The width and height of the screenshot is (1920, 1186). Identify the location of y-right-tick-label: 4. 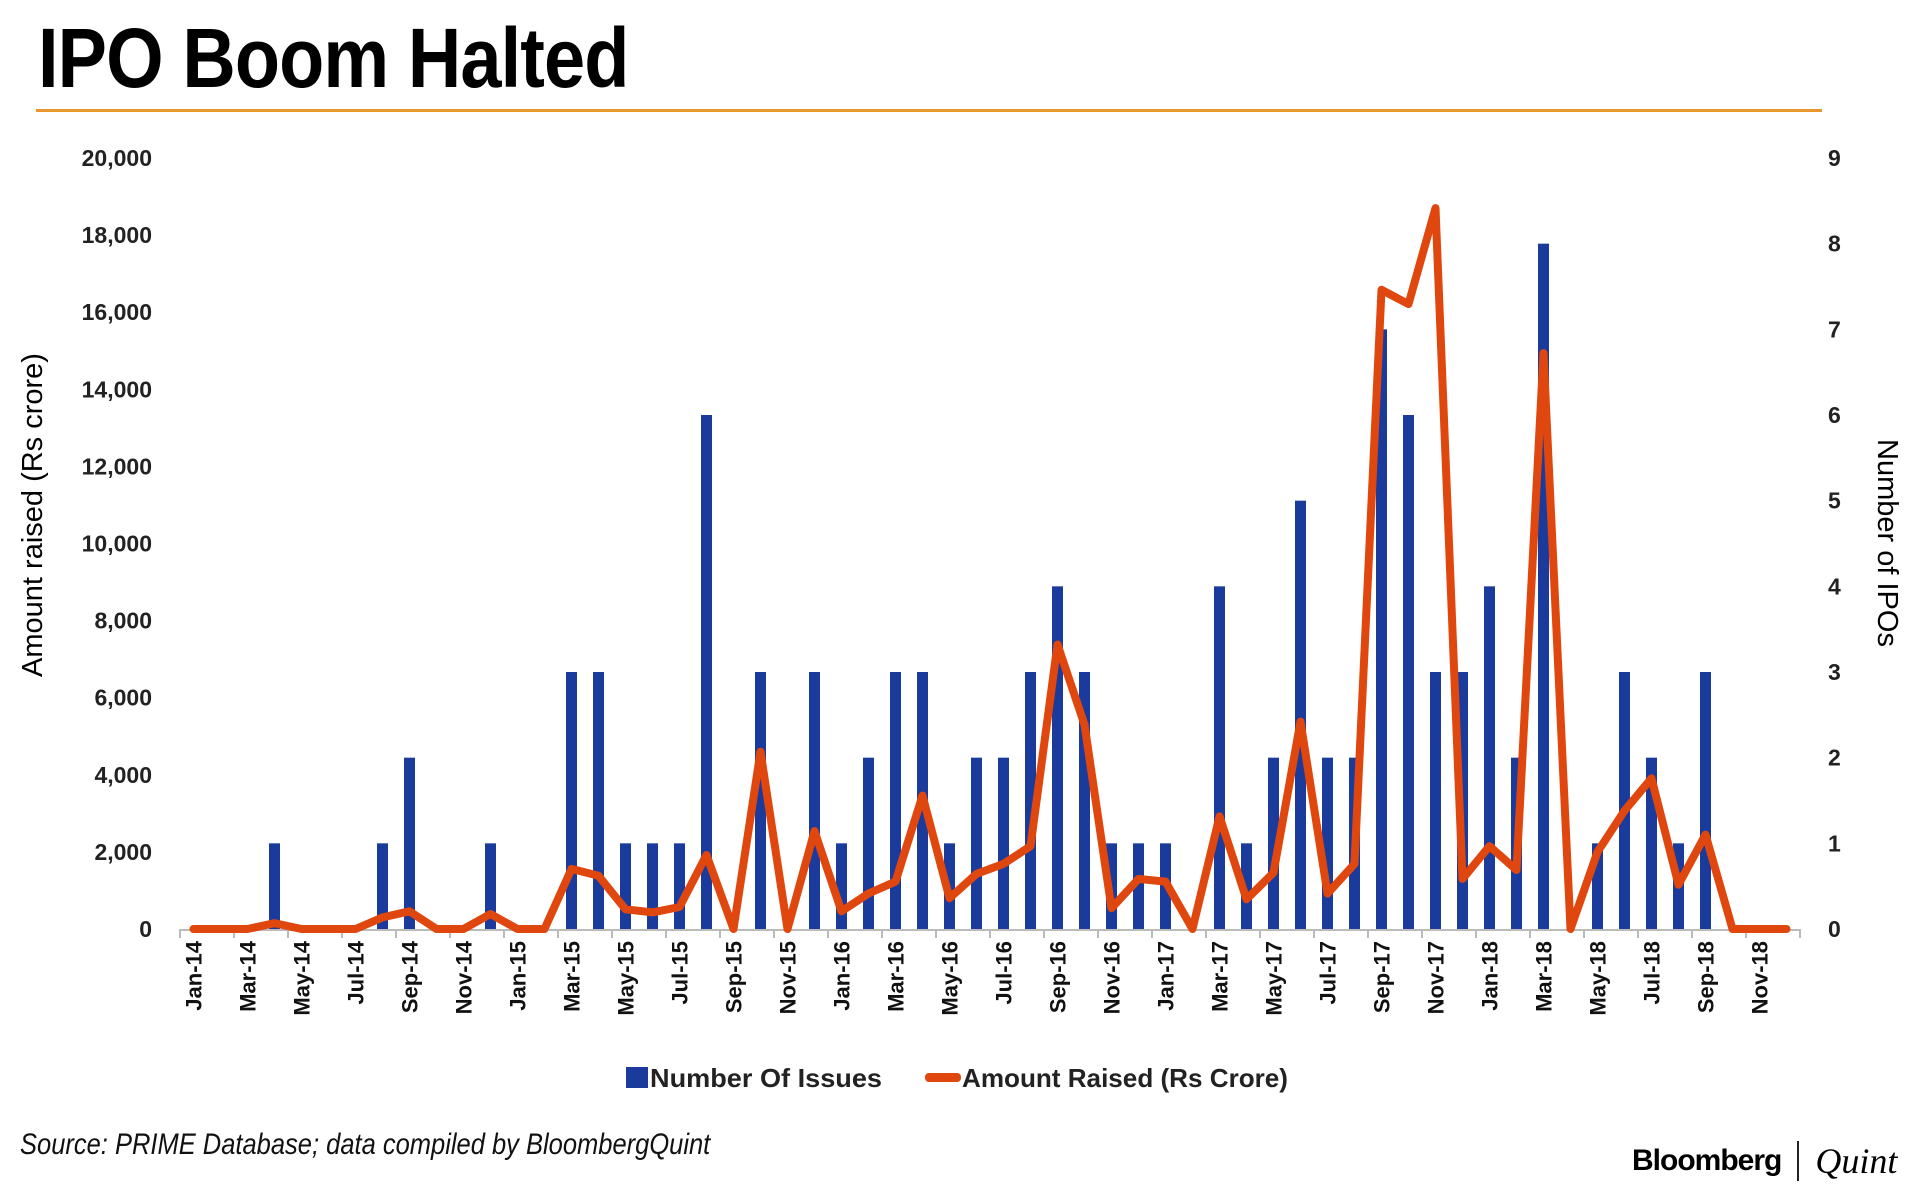
(1834, 586).